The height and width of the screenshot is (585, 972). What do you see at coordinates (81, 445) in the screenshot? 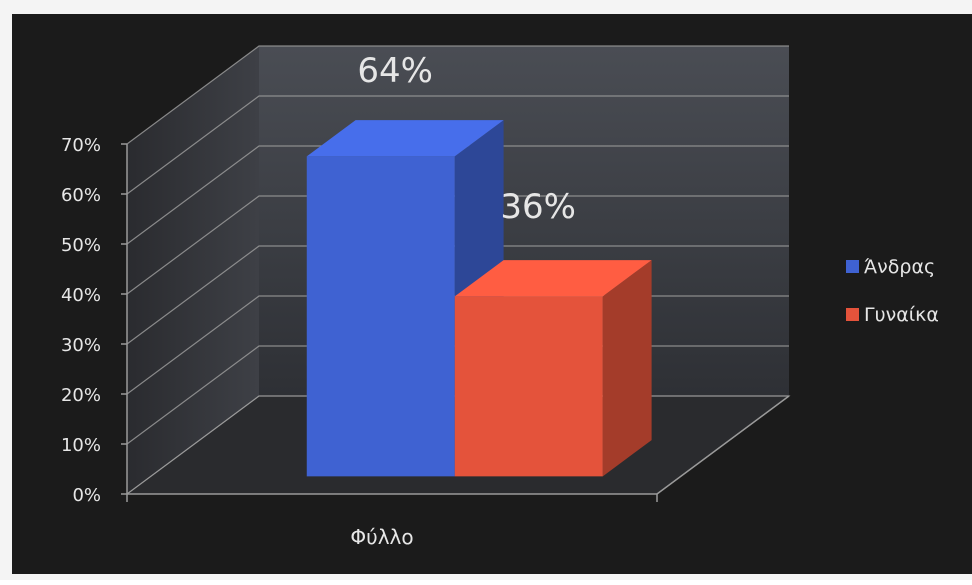
I see `y-tick-label: 10%` at bounding box center [81, 445].